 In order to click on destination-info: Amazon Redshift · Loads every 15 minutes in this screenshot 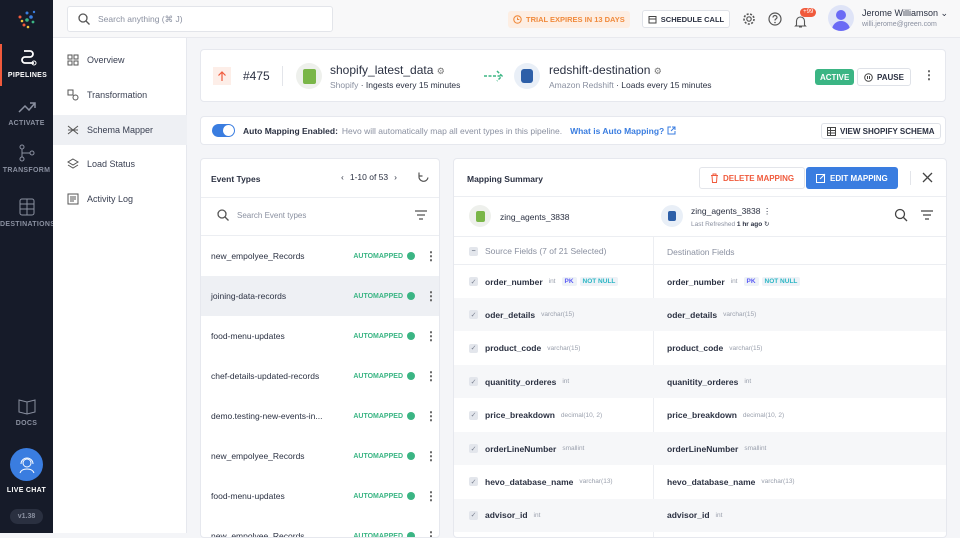, I will do `click(630, 85)`.